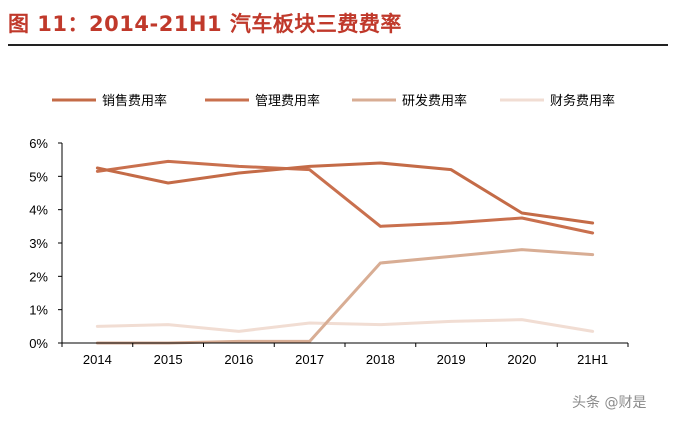  What do you see at coordinates (38, 243) in the screenshot?
I see `y-tick-label: 3%` at bounding box center [38, 243].